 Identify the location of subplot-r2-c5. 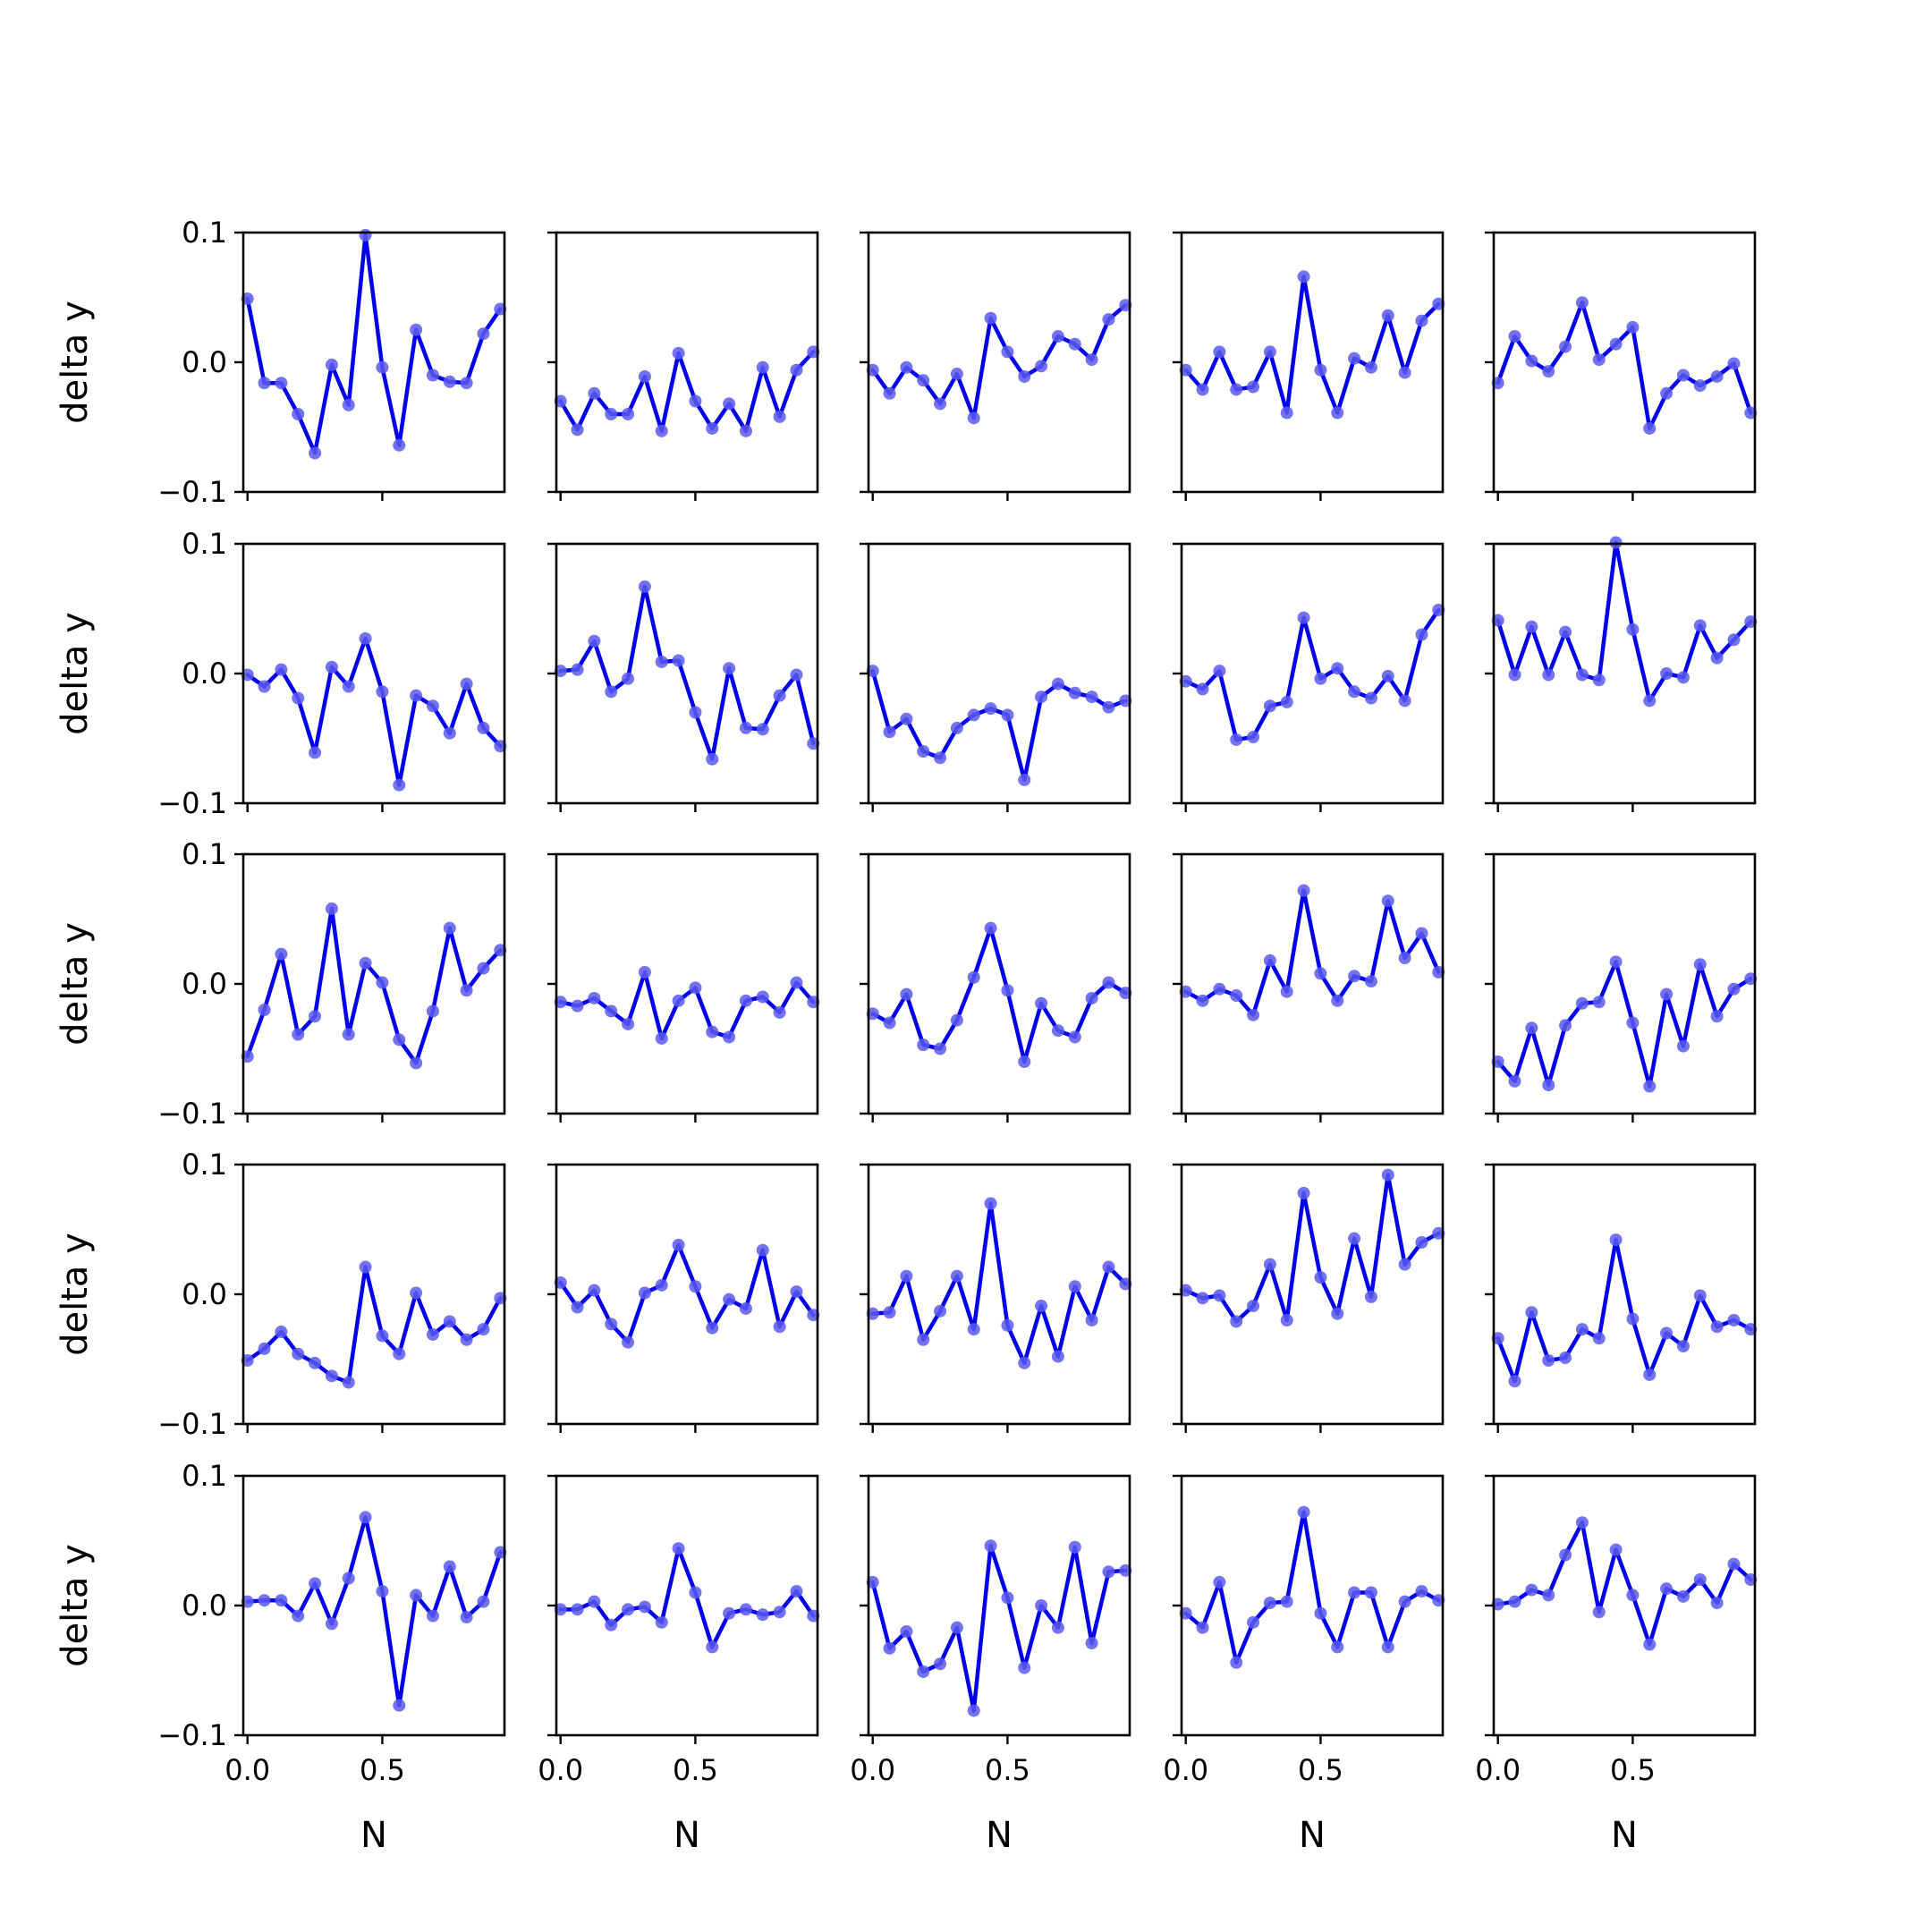
(1621, 674).